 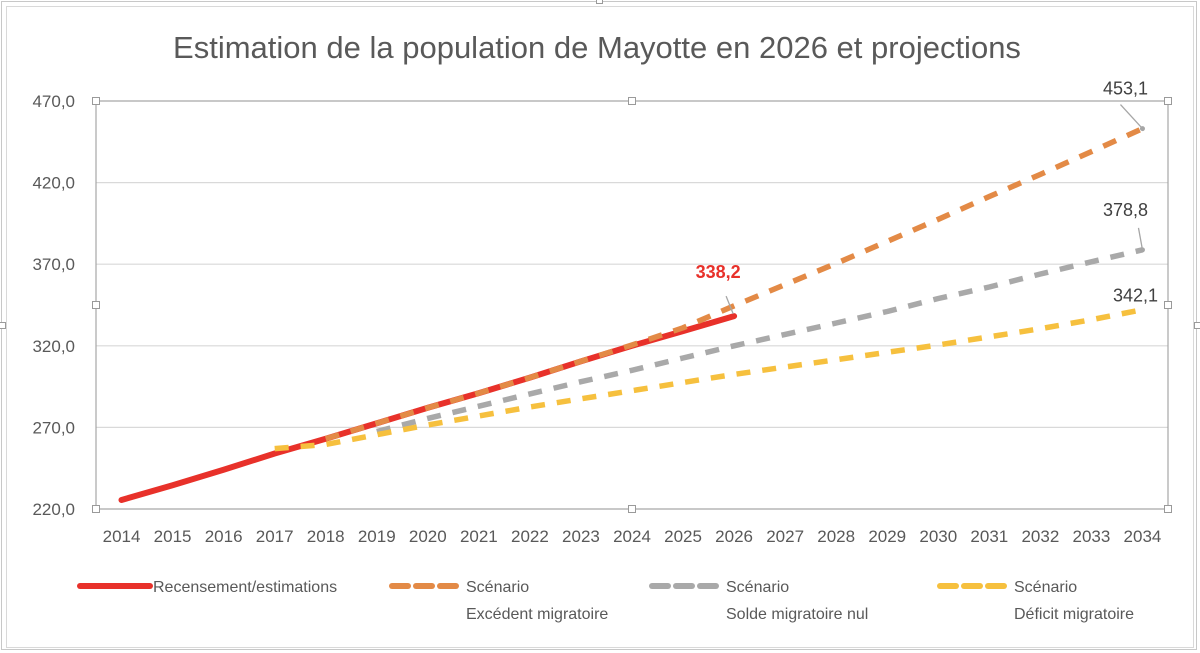 I want to click on legend-item-2: Scénario Solde migratoire nul, so click(x=758, y=601).